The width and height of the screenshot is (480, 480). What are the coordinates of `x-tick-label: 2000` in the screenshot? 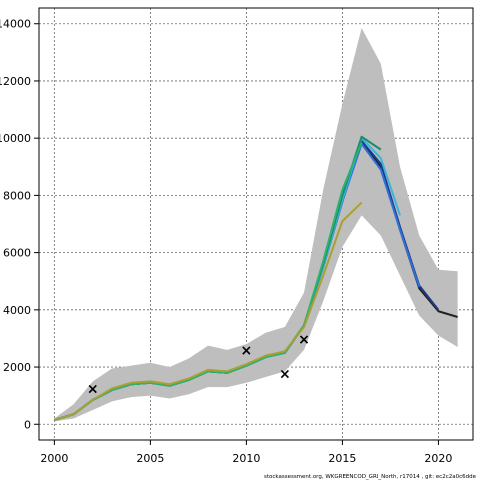 It's located at (54, 458).